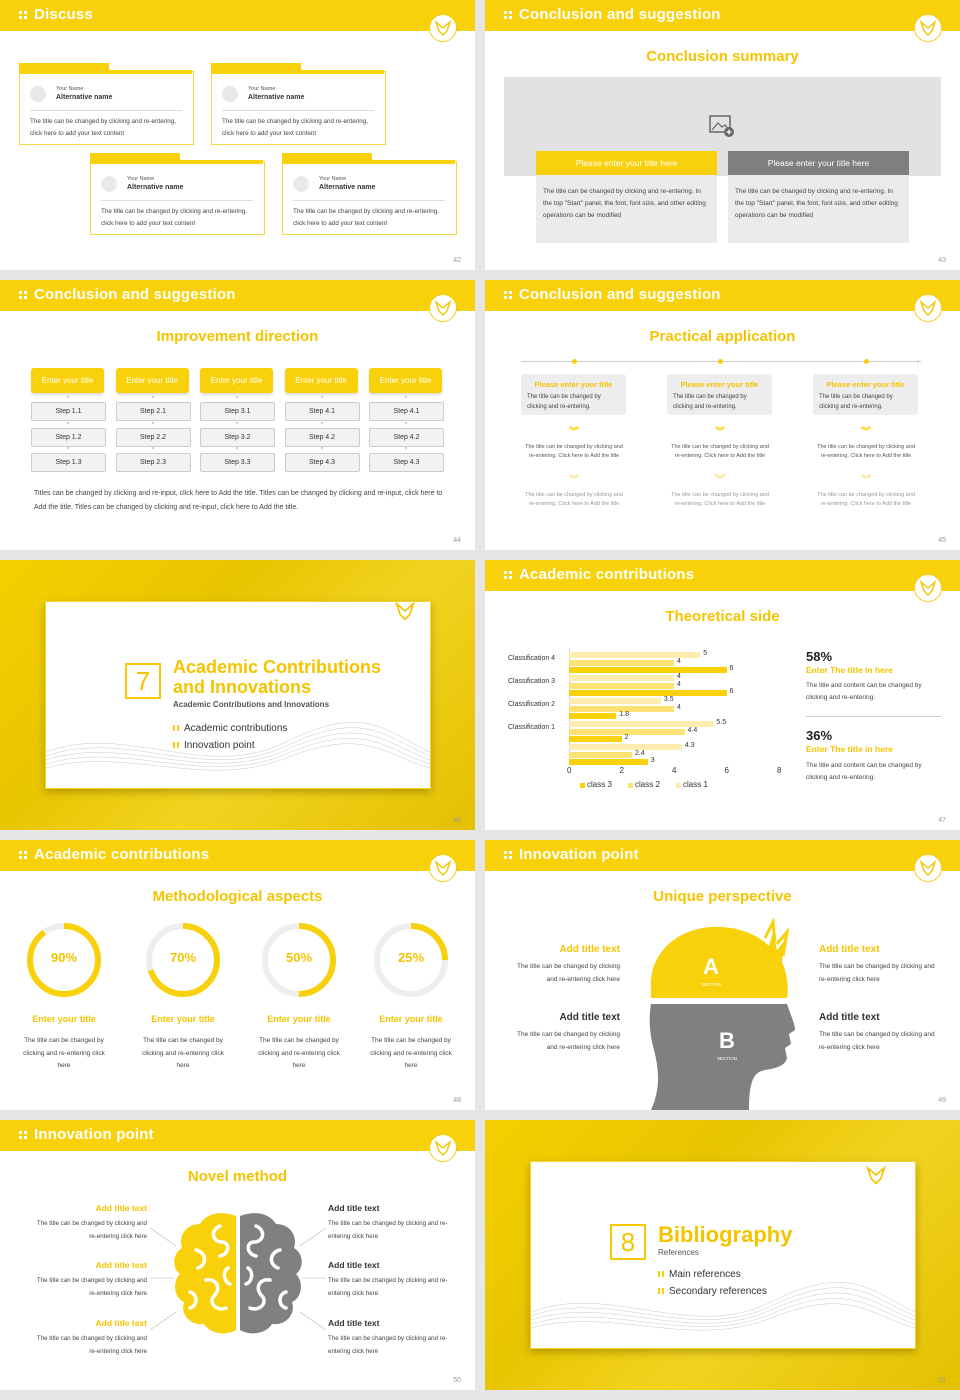 The image size is (960, 1400). I want to click on slide-subtitle: Methodological aspects, so click(237, 896).